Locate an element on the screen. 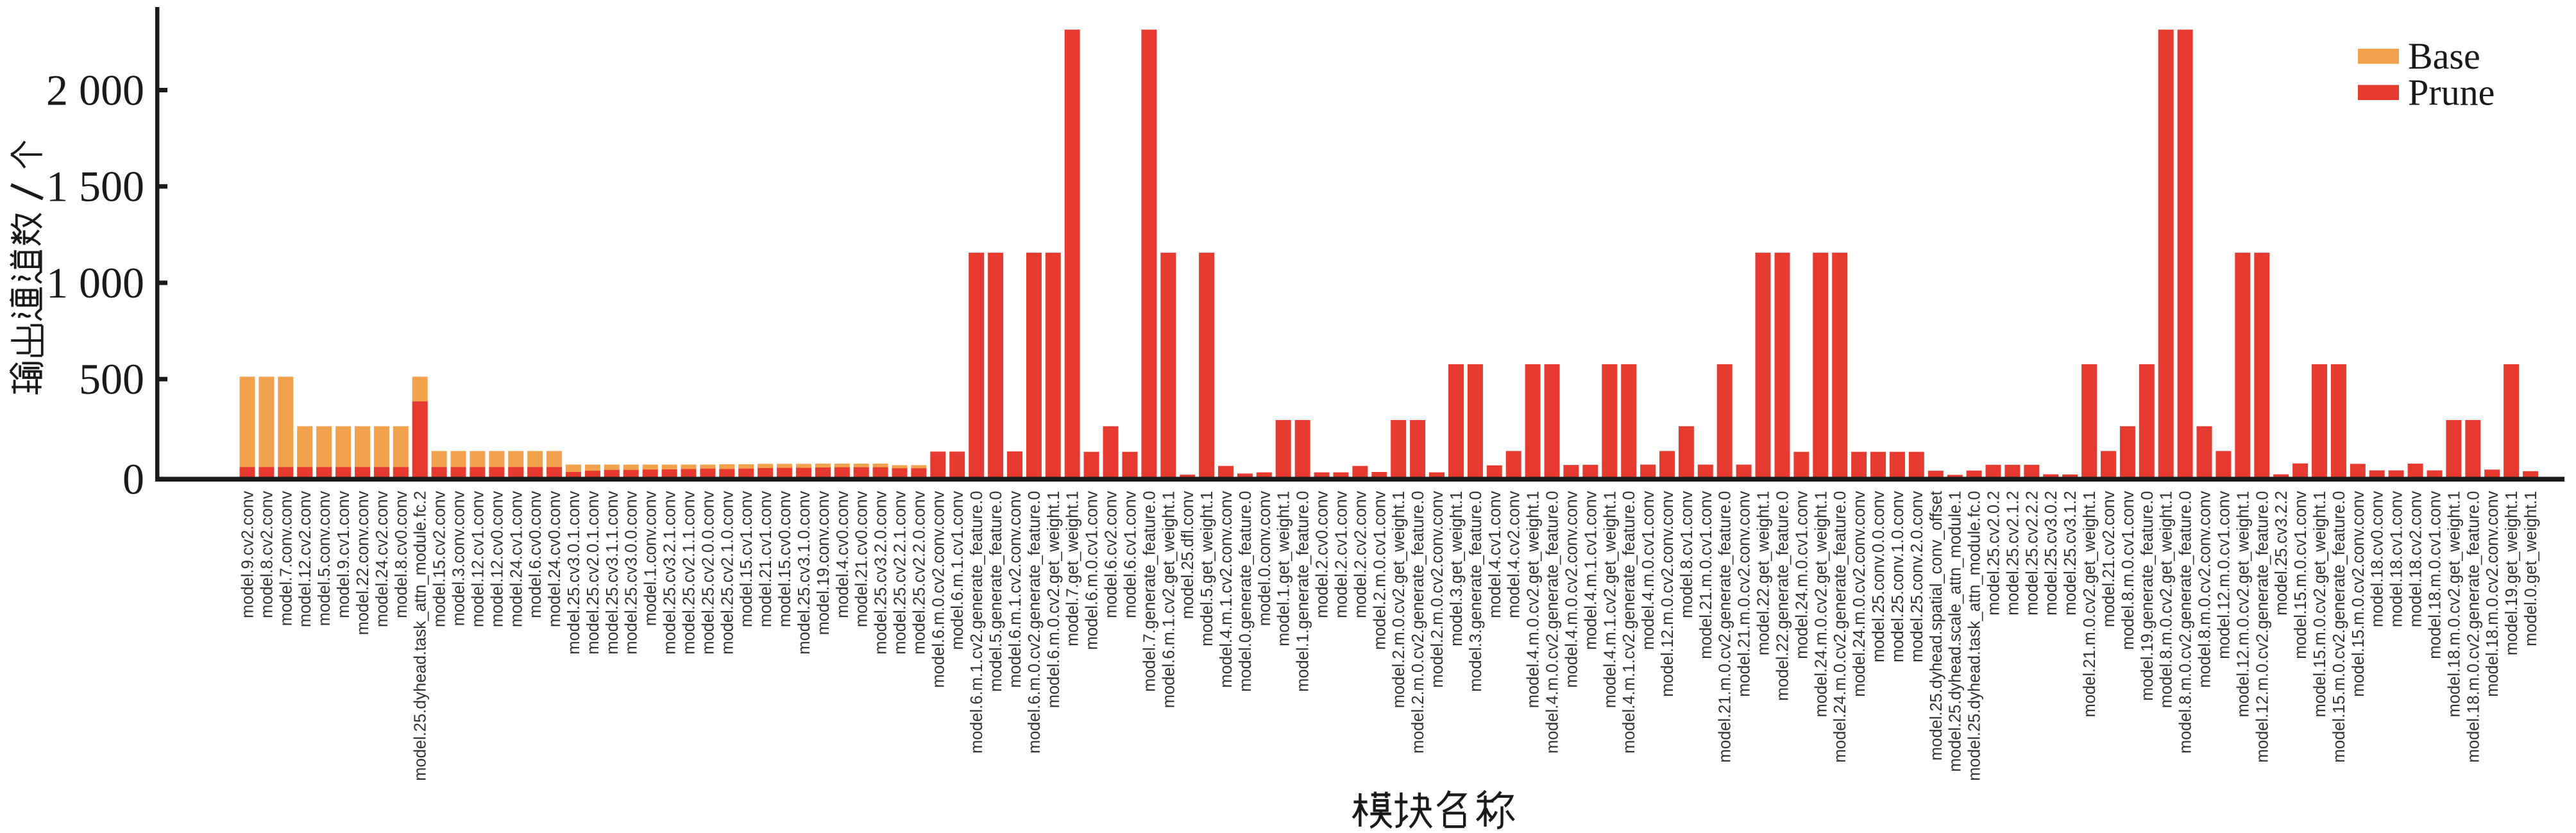  svg-text: model.0.get_weight.1 is located at coordinates (2531, 568).